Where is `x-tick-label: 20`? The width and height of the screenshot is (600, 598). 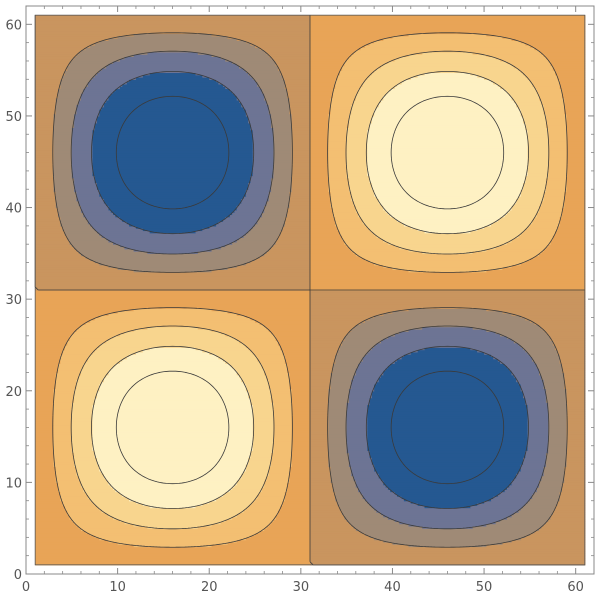 x-tick-label: 20 is located at coordinates (209, 587).